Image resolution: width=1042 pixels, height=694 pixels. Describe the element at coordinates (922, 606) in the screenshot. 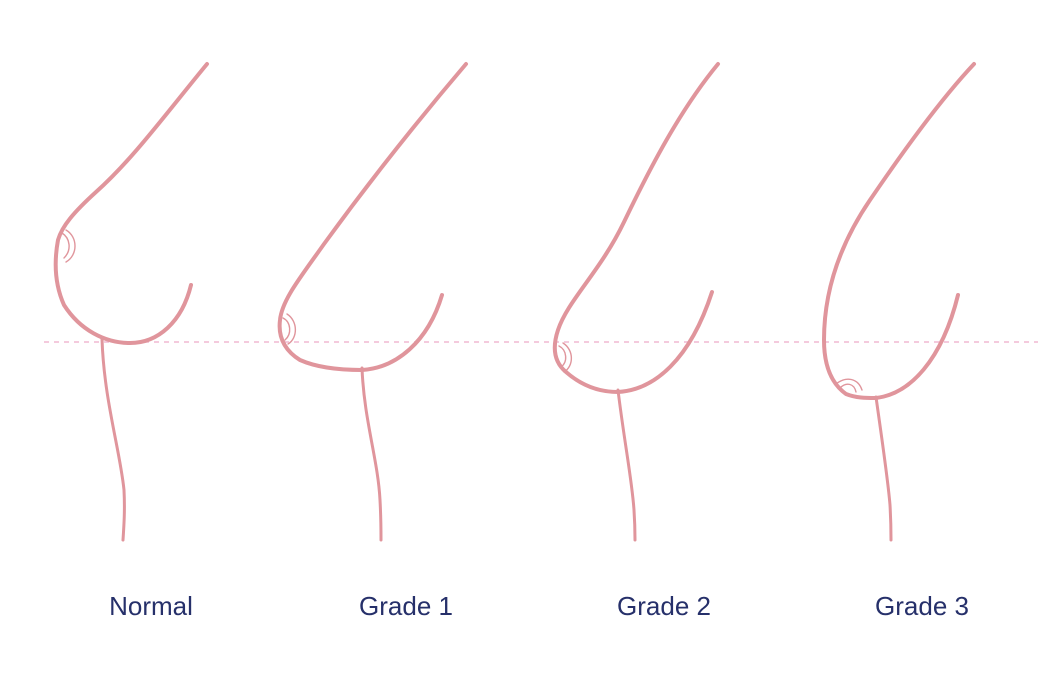

I see `stage-label-grade-3: Grade 3` at that location.